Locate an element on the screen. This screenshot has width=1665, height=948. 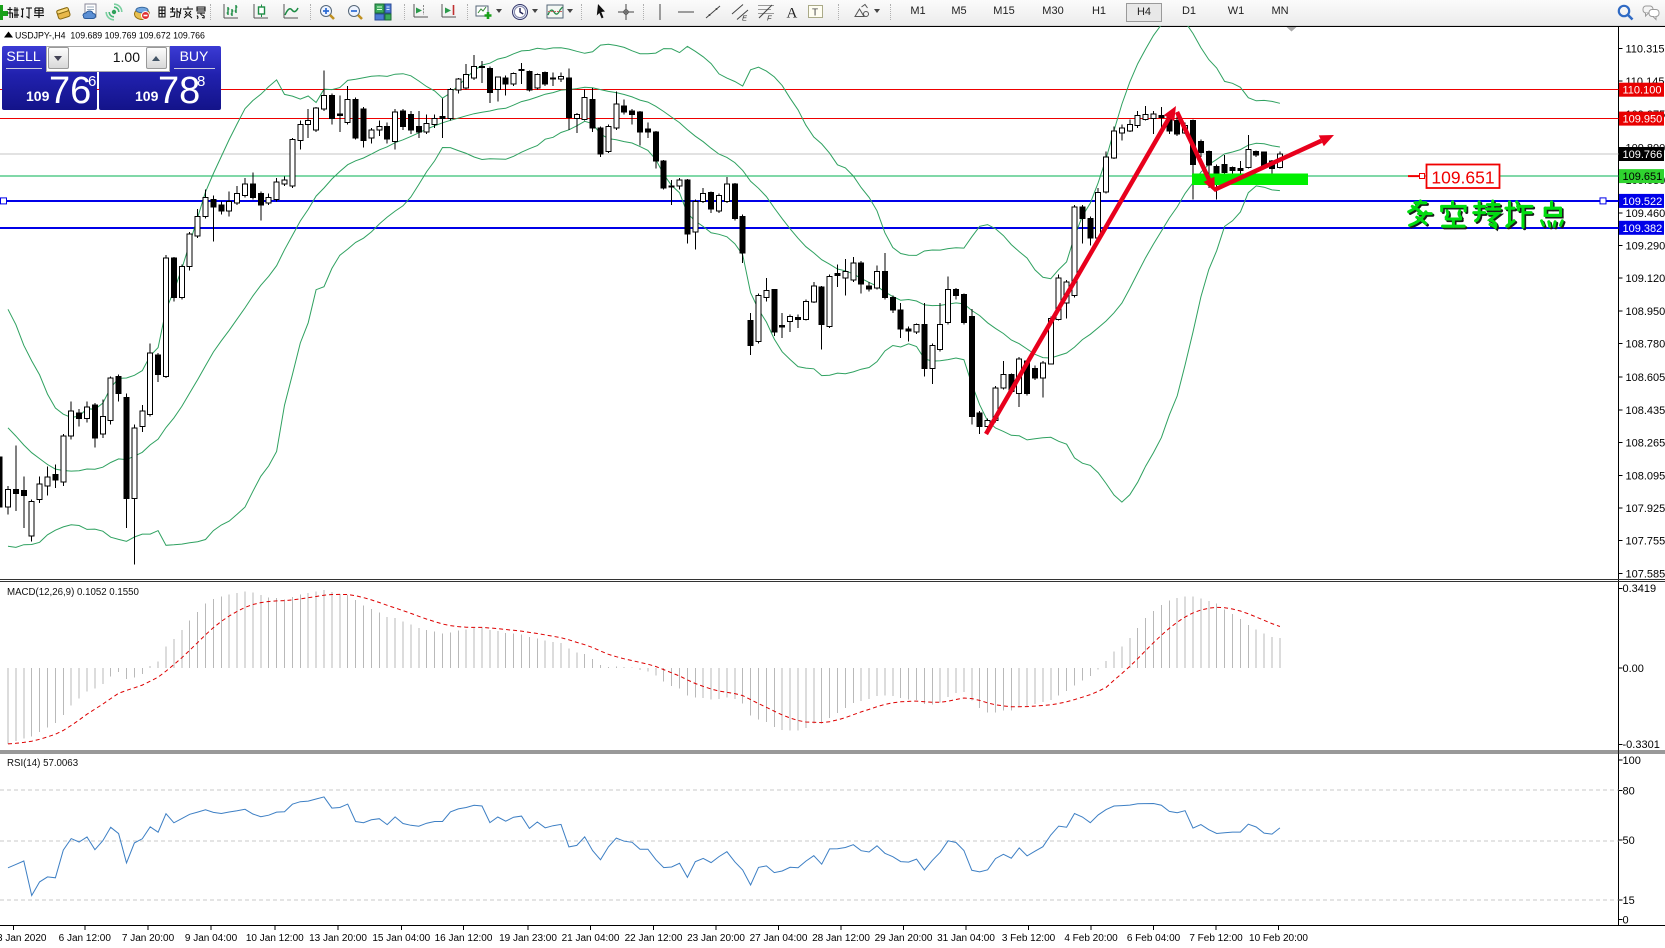
svg-text: 0.00 is located at coordinates (1633, 669).